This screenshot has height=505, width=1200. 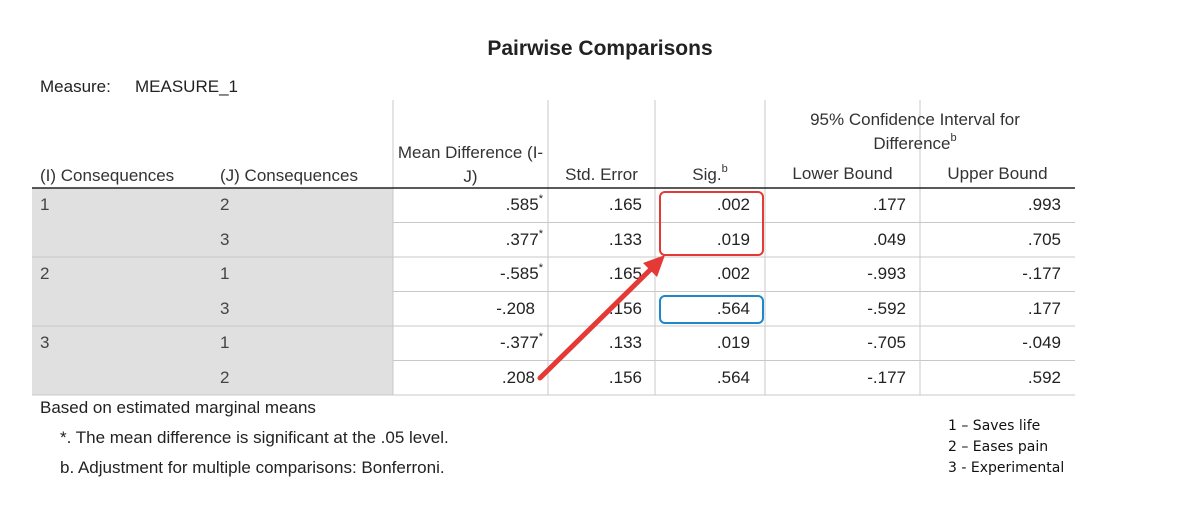 What do you see at coordinates (468, 273) in the screenshot?
I see `cell-mean-difference: -.585*` at bounding box center [468, 273].